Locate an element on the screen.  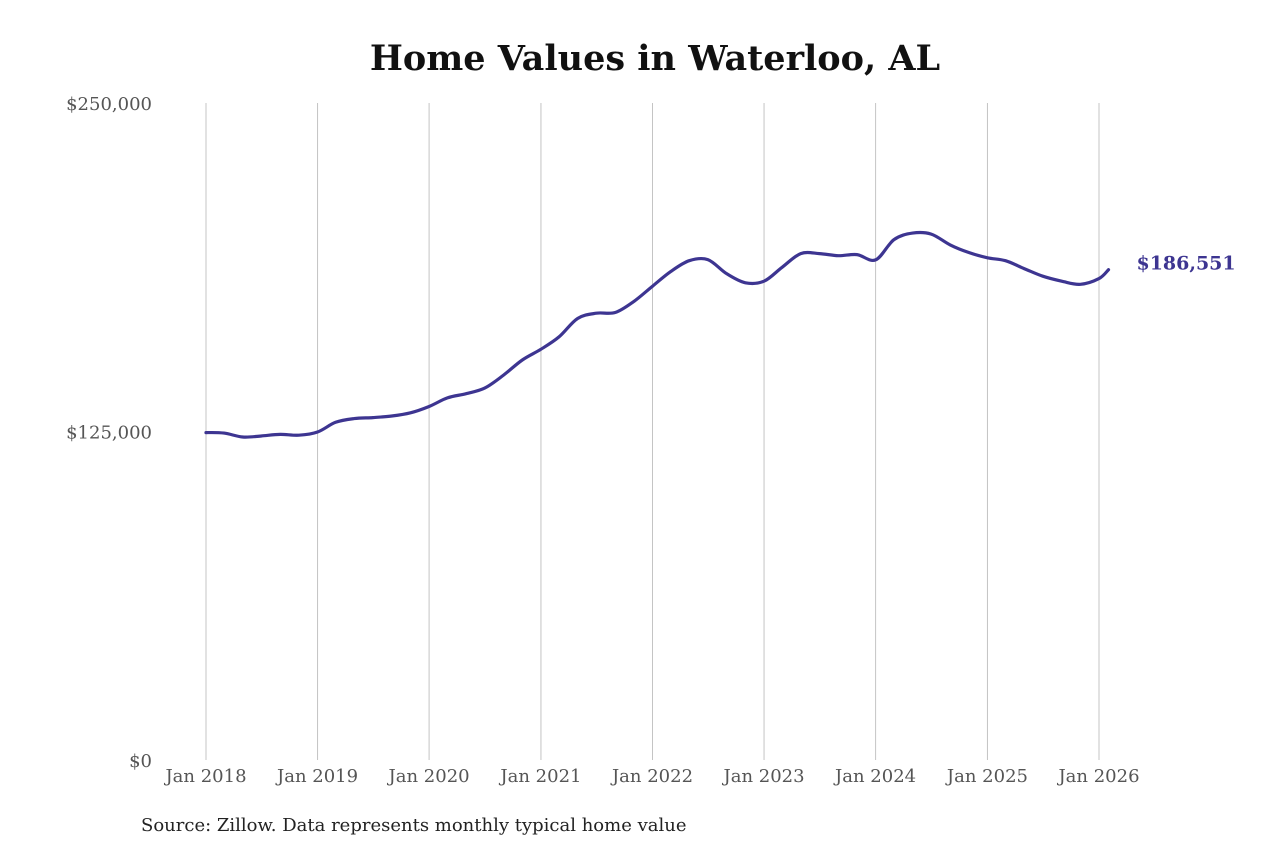
y-axis-tick-labels: $0 $125,000 $250,000 is located at coordinates (109, 433).